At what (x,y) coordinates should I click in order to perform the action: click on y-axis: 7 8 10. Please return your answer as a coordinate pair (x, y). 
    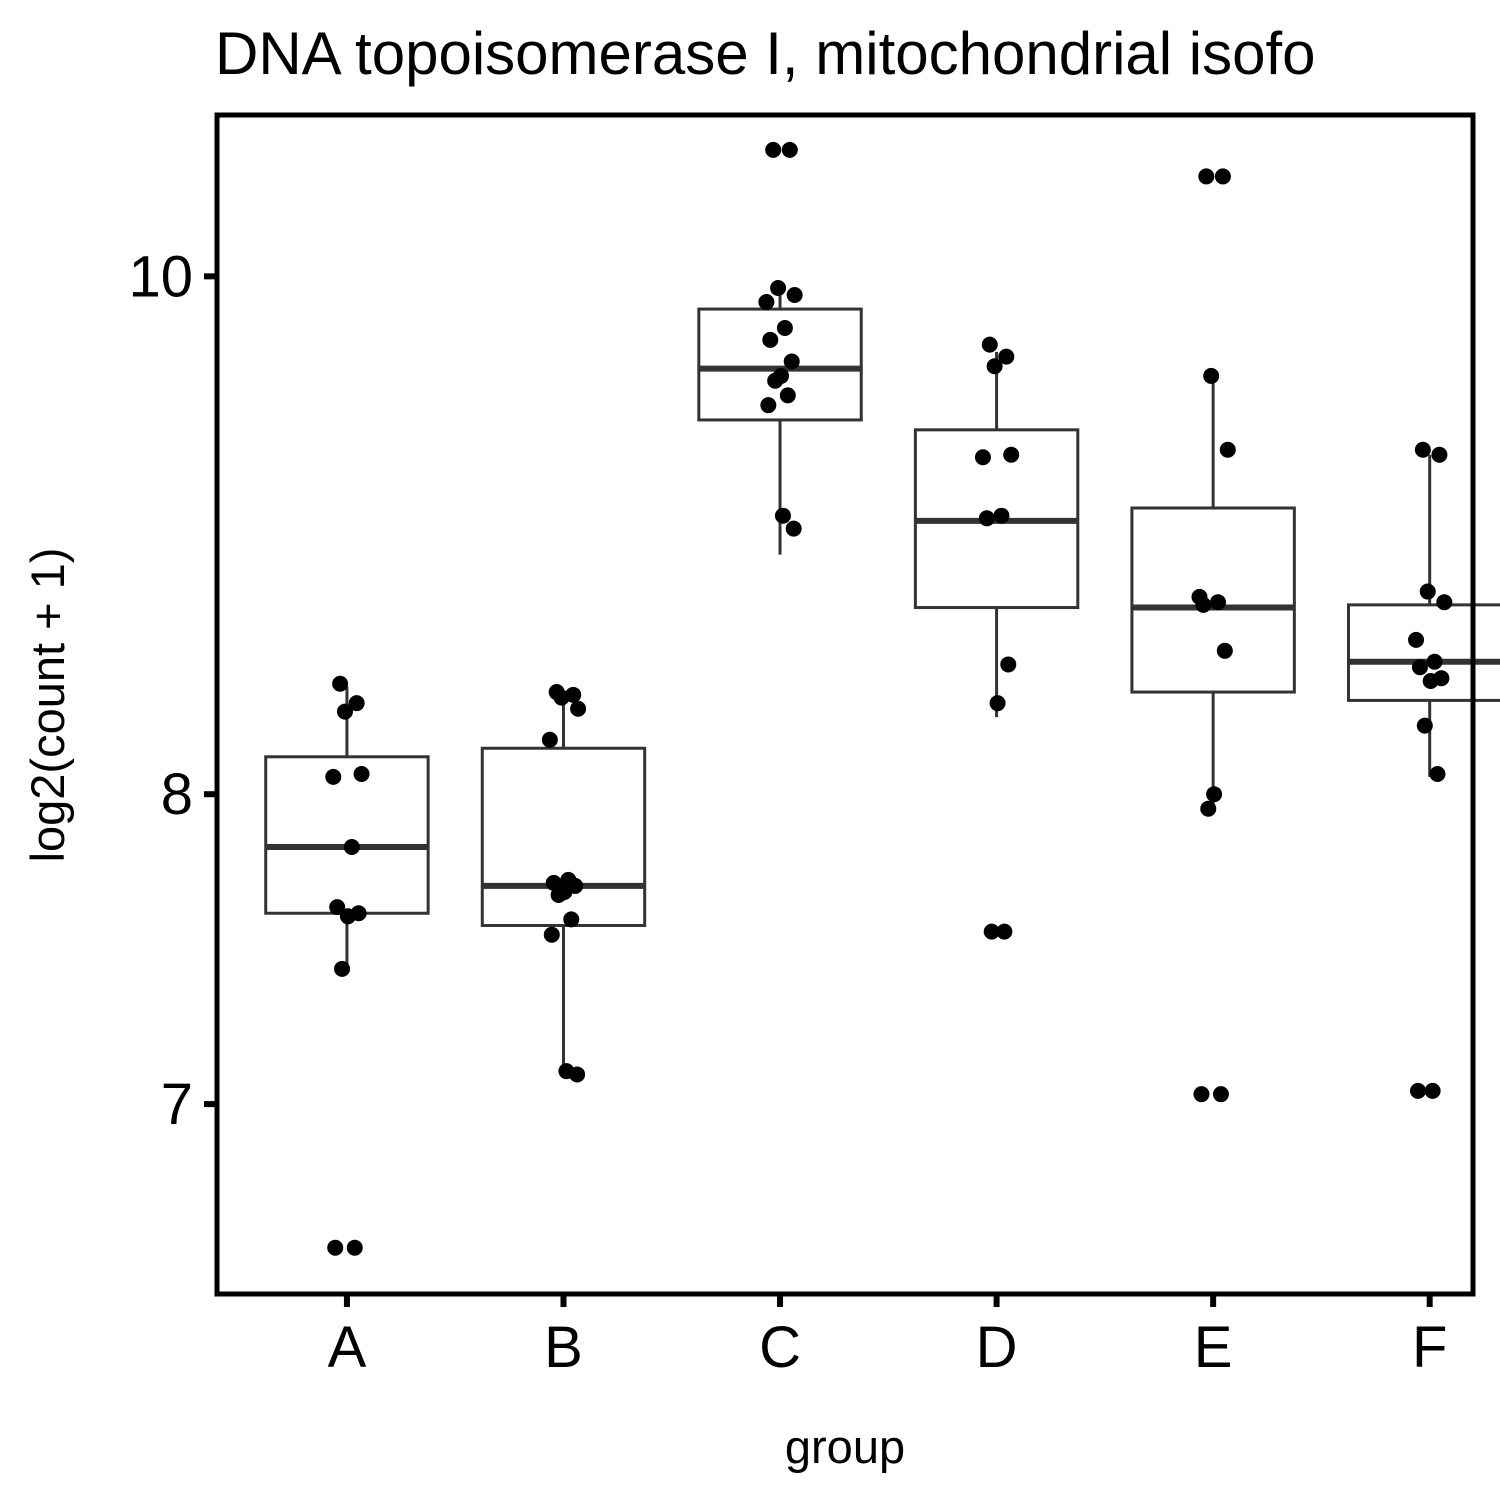
    Looking at the image, I should click on (171, 690).